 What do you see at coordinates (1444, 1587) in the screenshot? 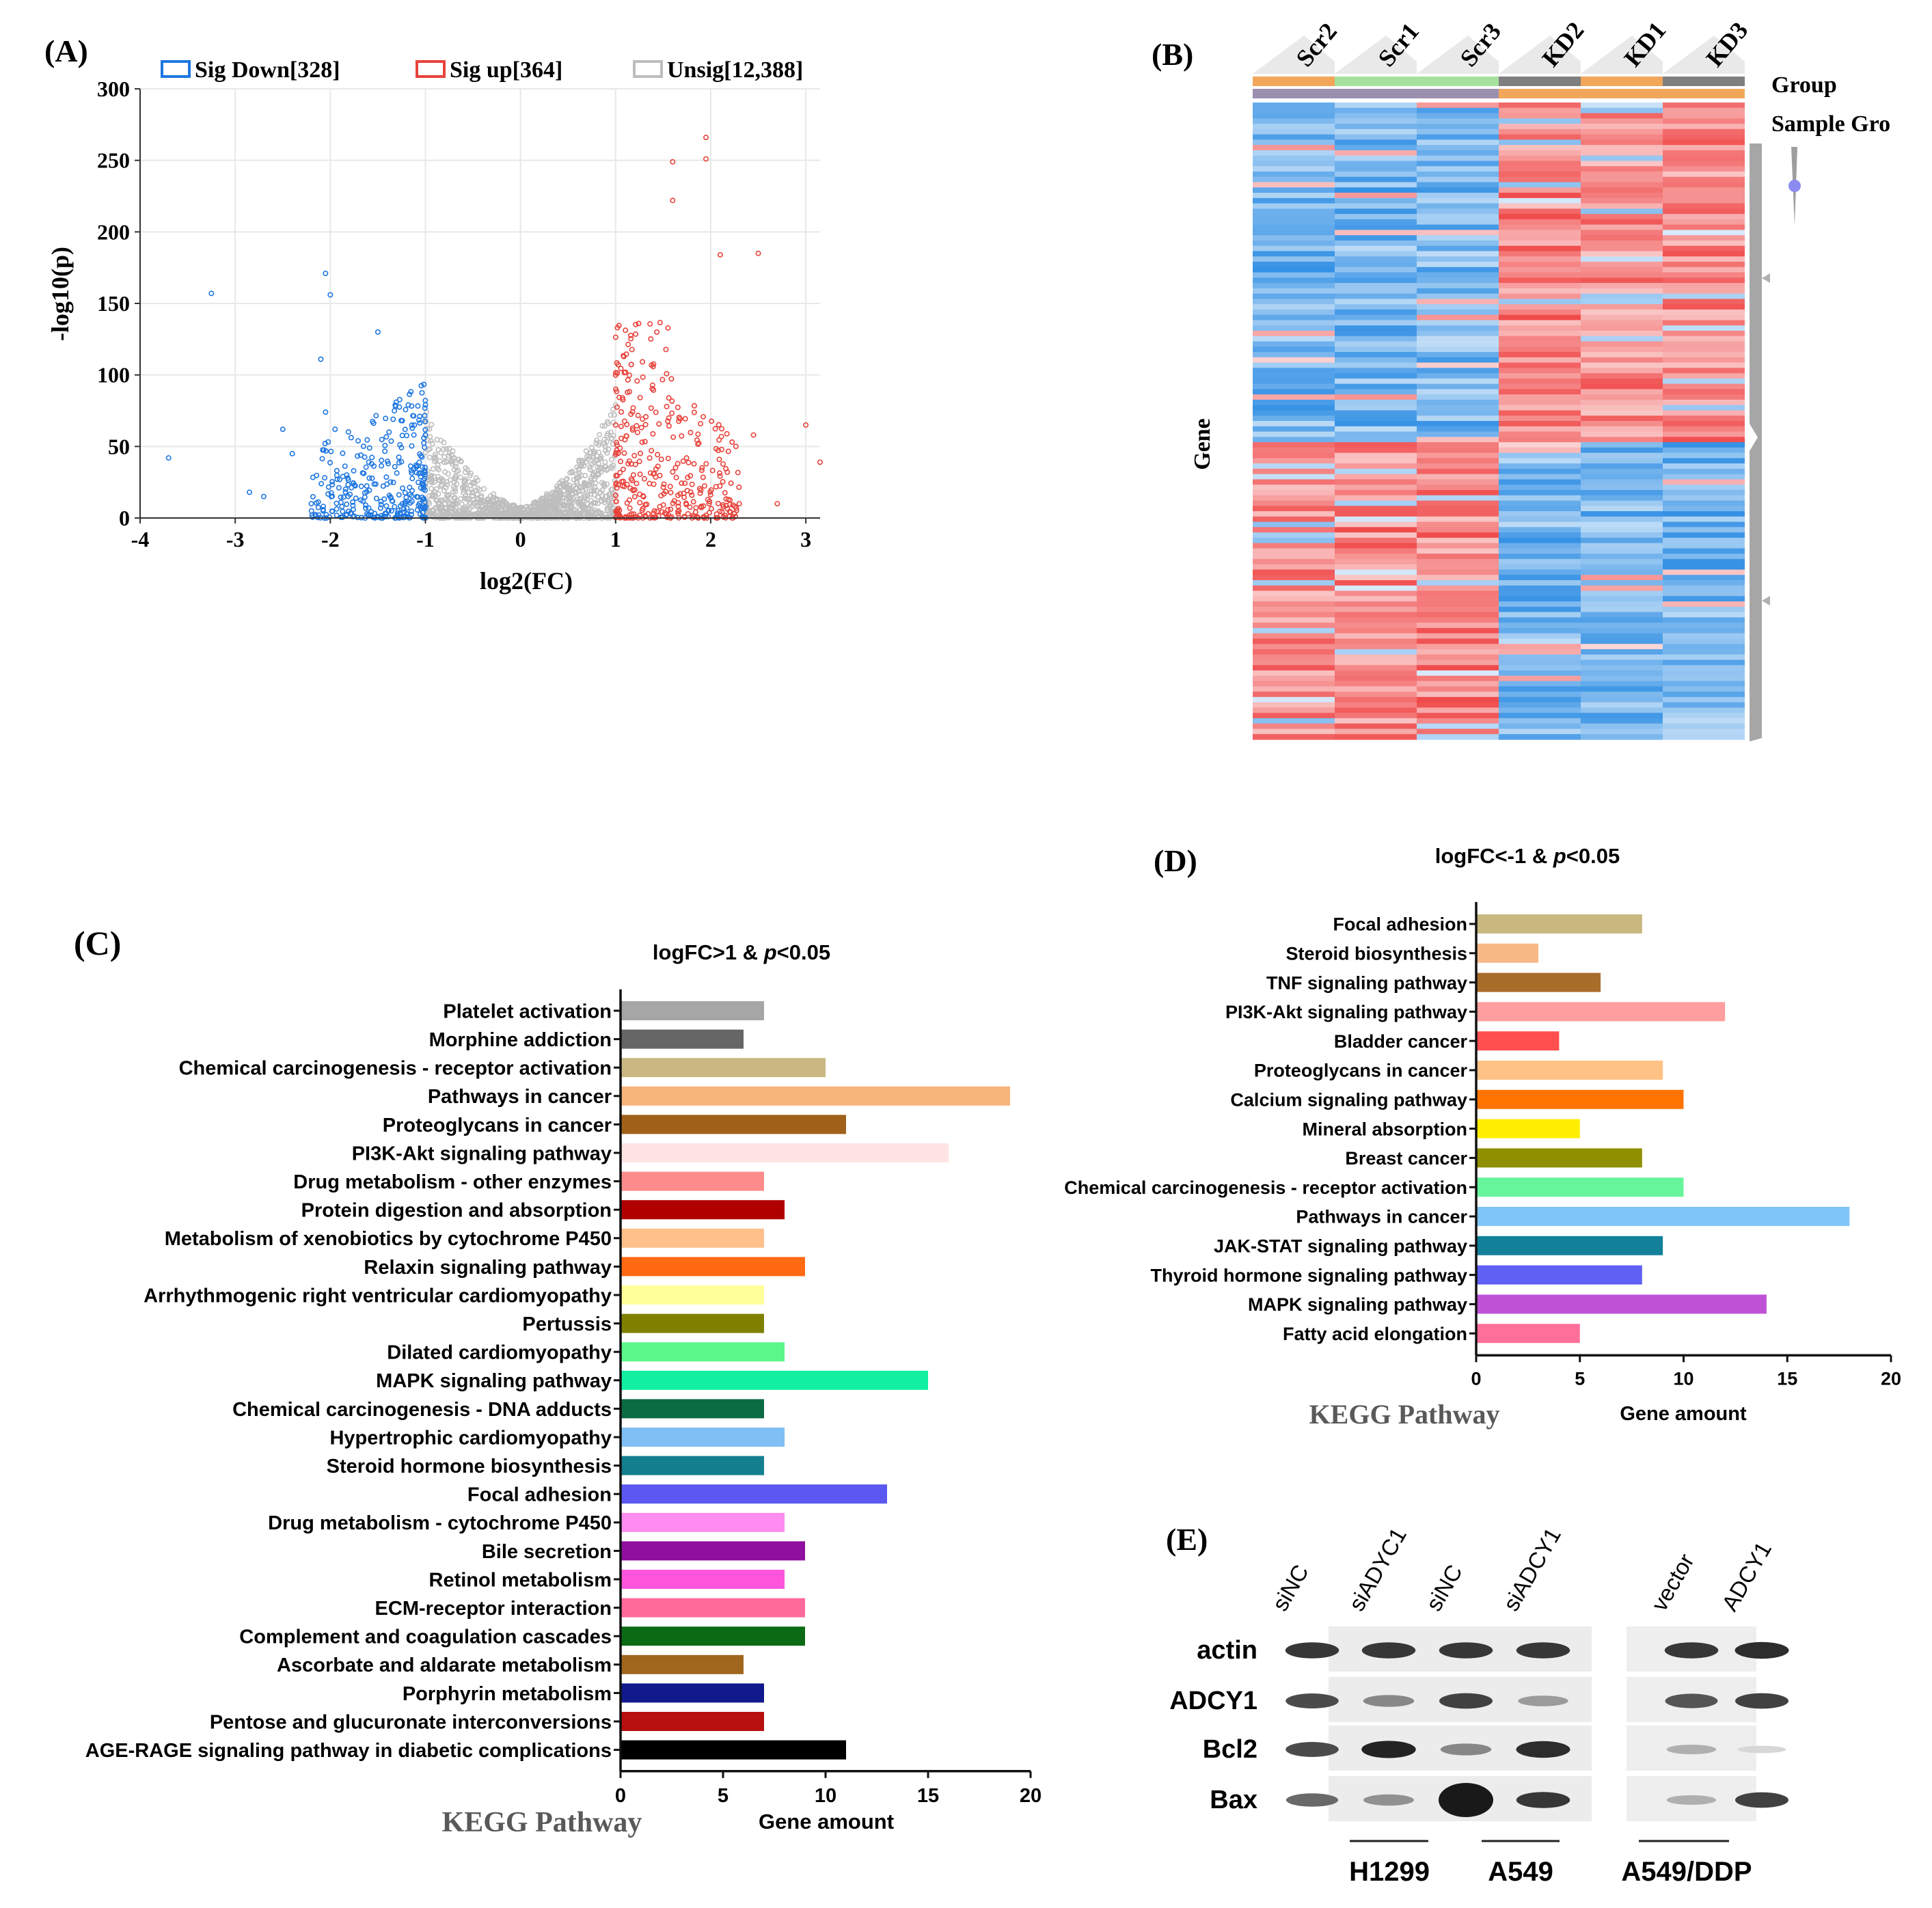
I see `blot-lane-label: siNC` at bounding box center [1444, 1587].